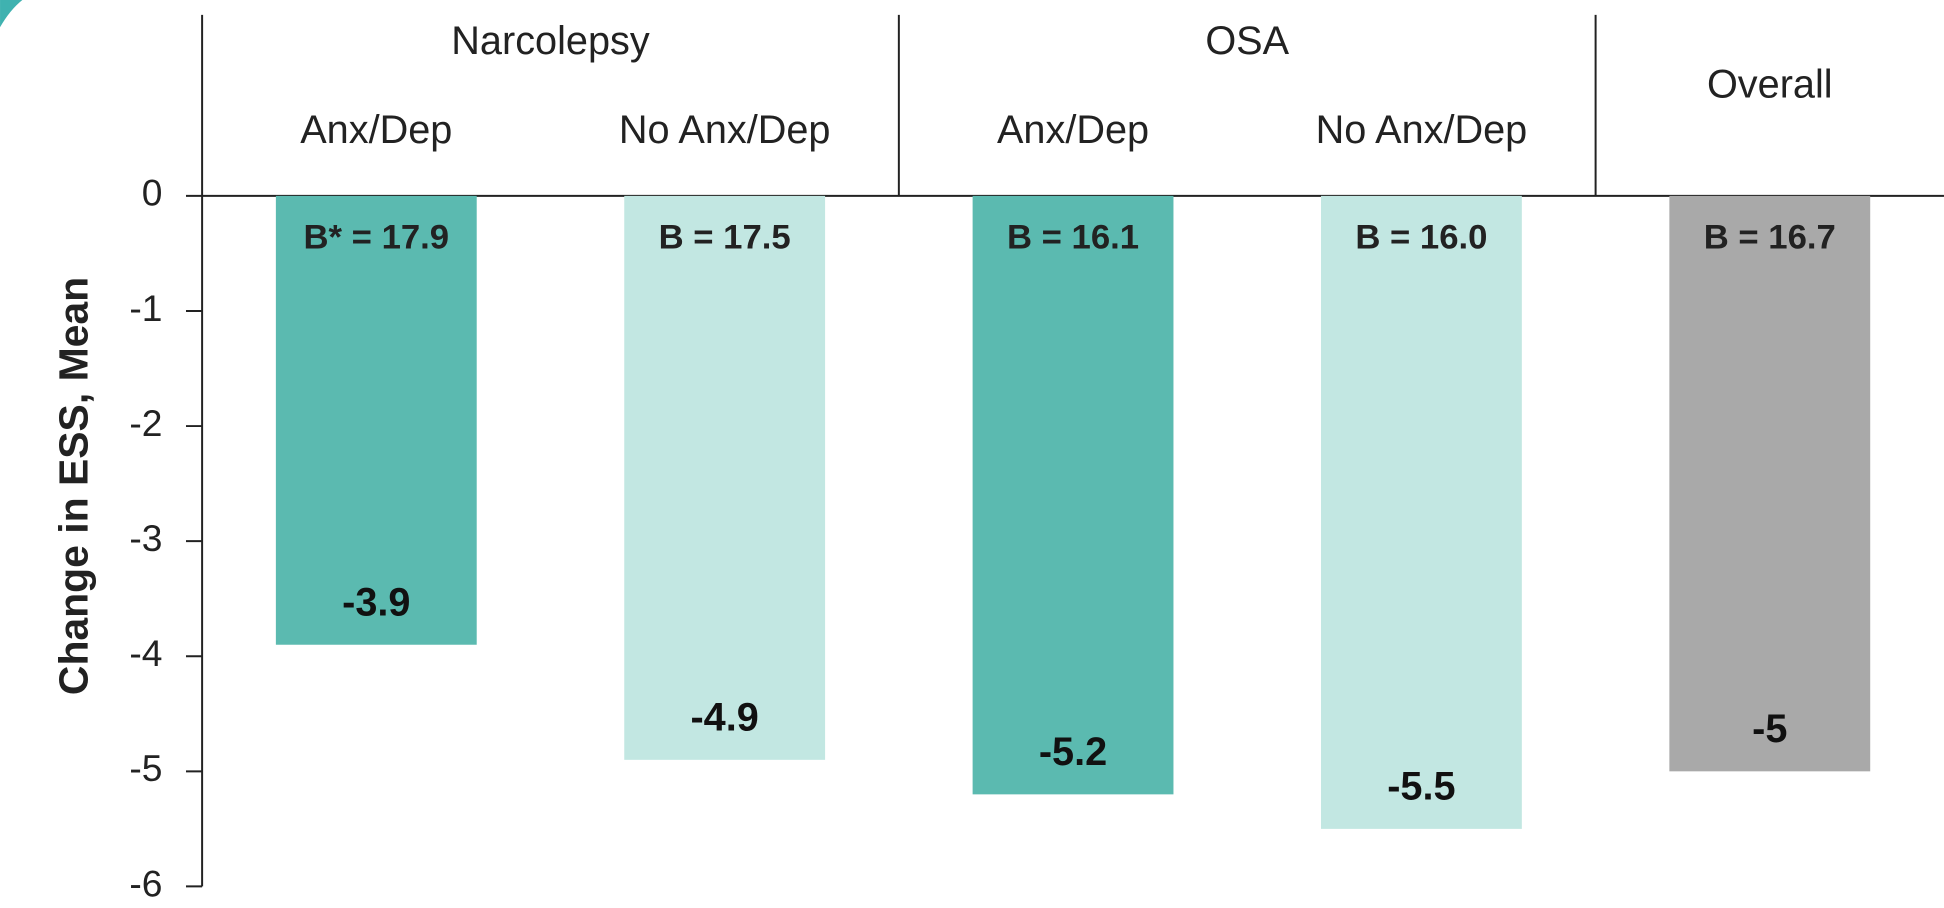 The width and height of the screenshot is (1944, 908). Describe the element at coordinates (1770, 84) in the screenshot. I see `x-category-label: Overall` at that location.